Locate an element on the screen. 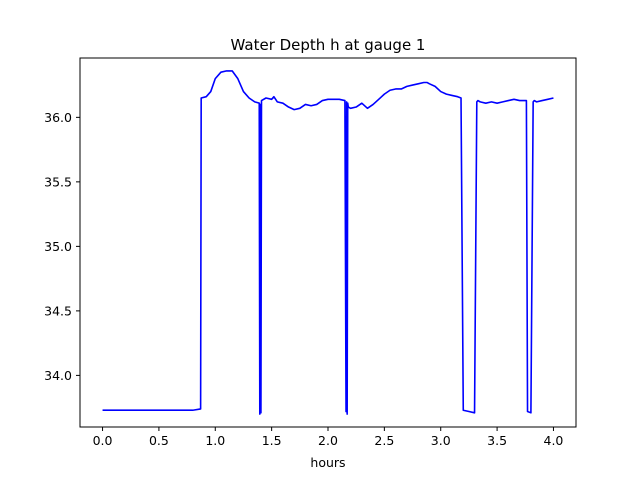 The height and width of the screenshot is (480, 640). y-tick-label: 36.0 is located at coordinates (58, 117).